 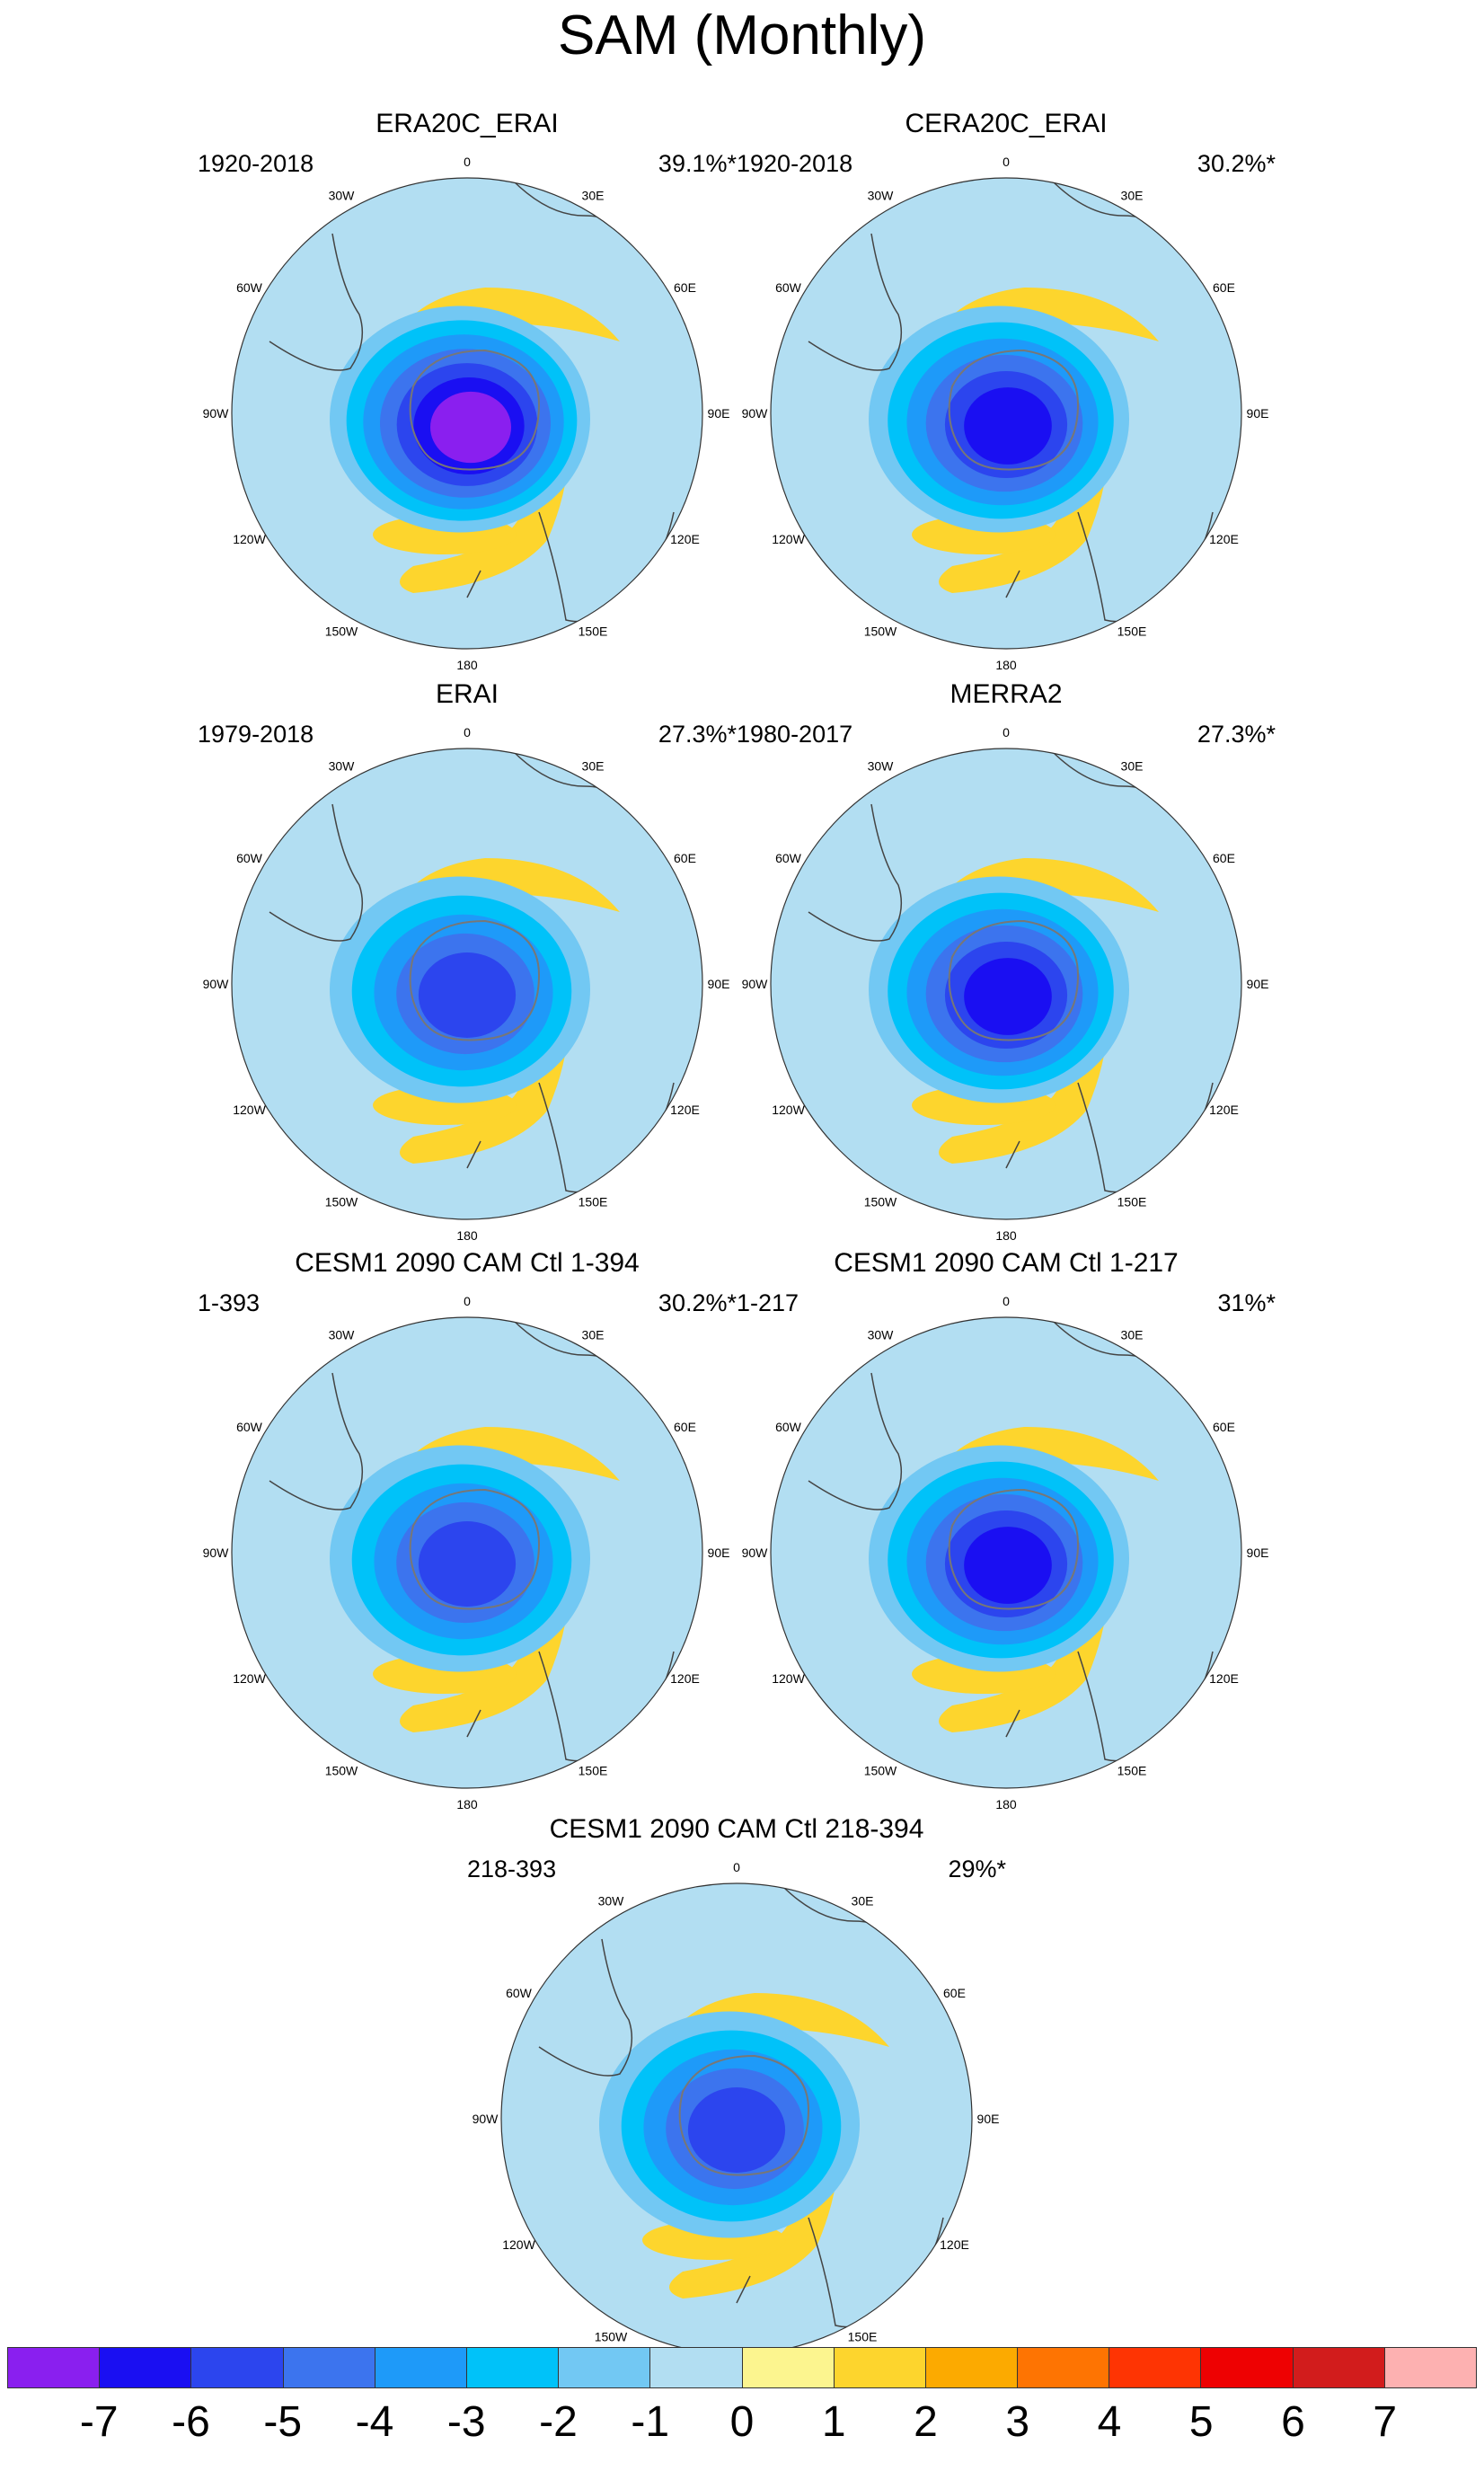 I want to click on panel-variance-explained: 27.3%*, so click(x=1236, y=734).